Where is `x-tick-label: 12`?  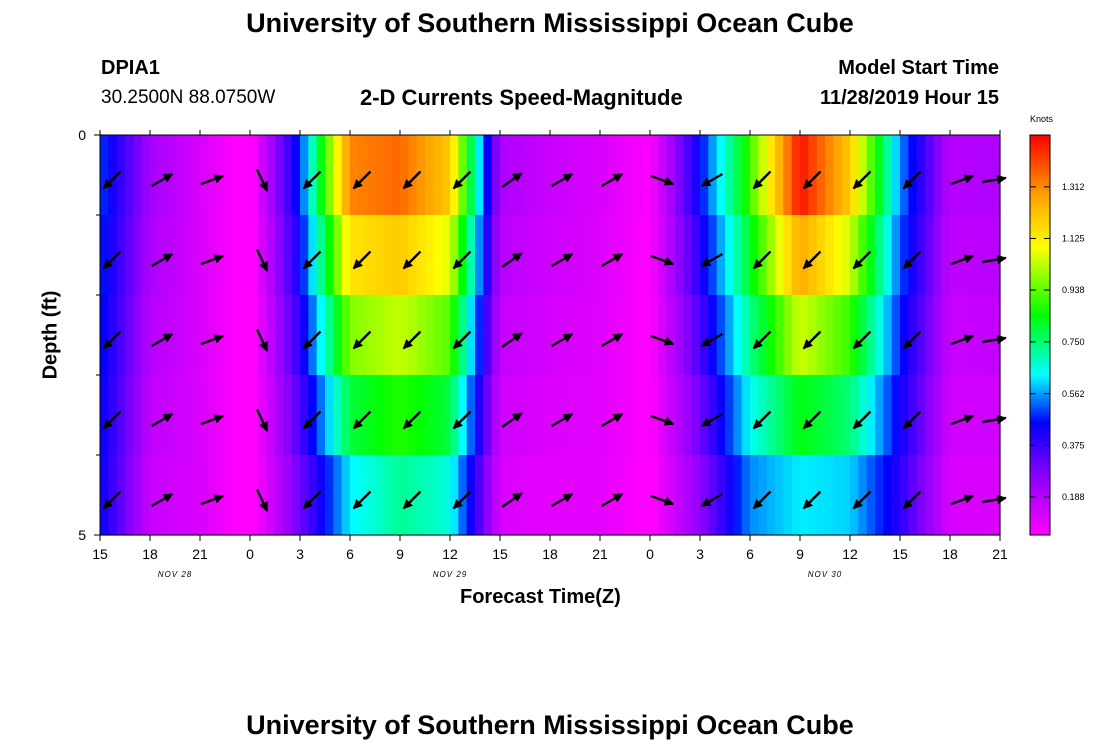
x-tick-label: 12 is located at coordinates (450, 554).